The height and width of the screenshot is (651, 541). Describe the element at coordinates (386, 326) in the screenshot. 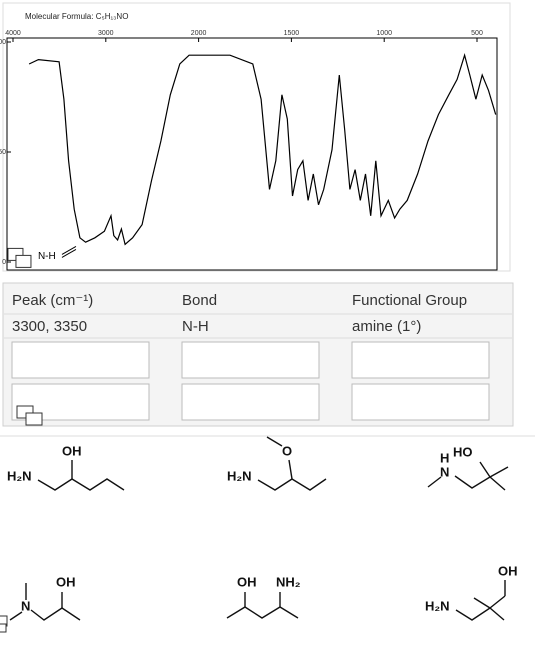

I see `table-cell: amine (1°)` at that location.